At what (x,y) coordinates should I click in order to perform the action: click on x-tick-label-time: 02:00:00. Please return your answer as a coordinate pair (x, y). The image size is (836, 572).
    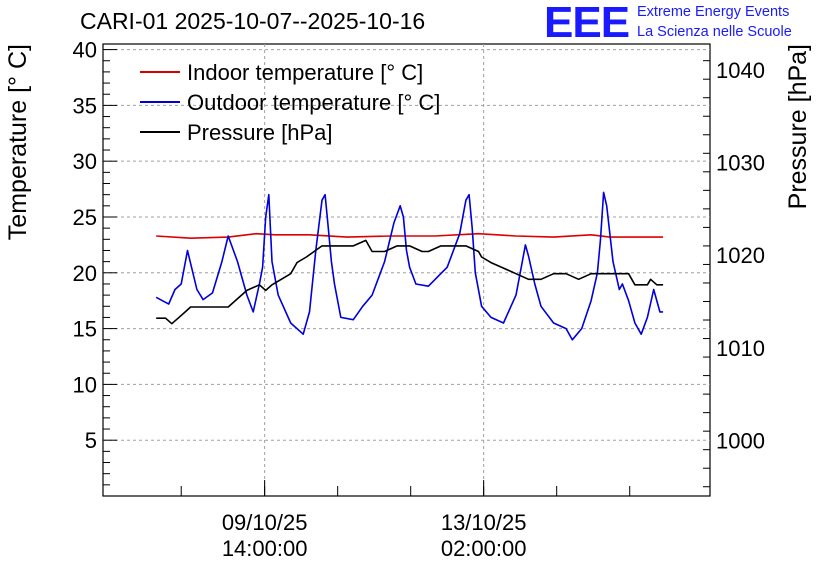
    Looking at the image, I should click on (484, 548).